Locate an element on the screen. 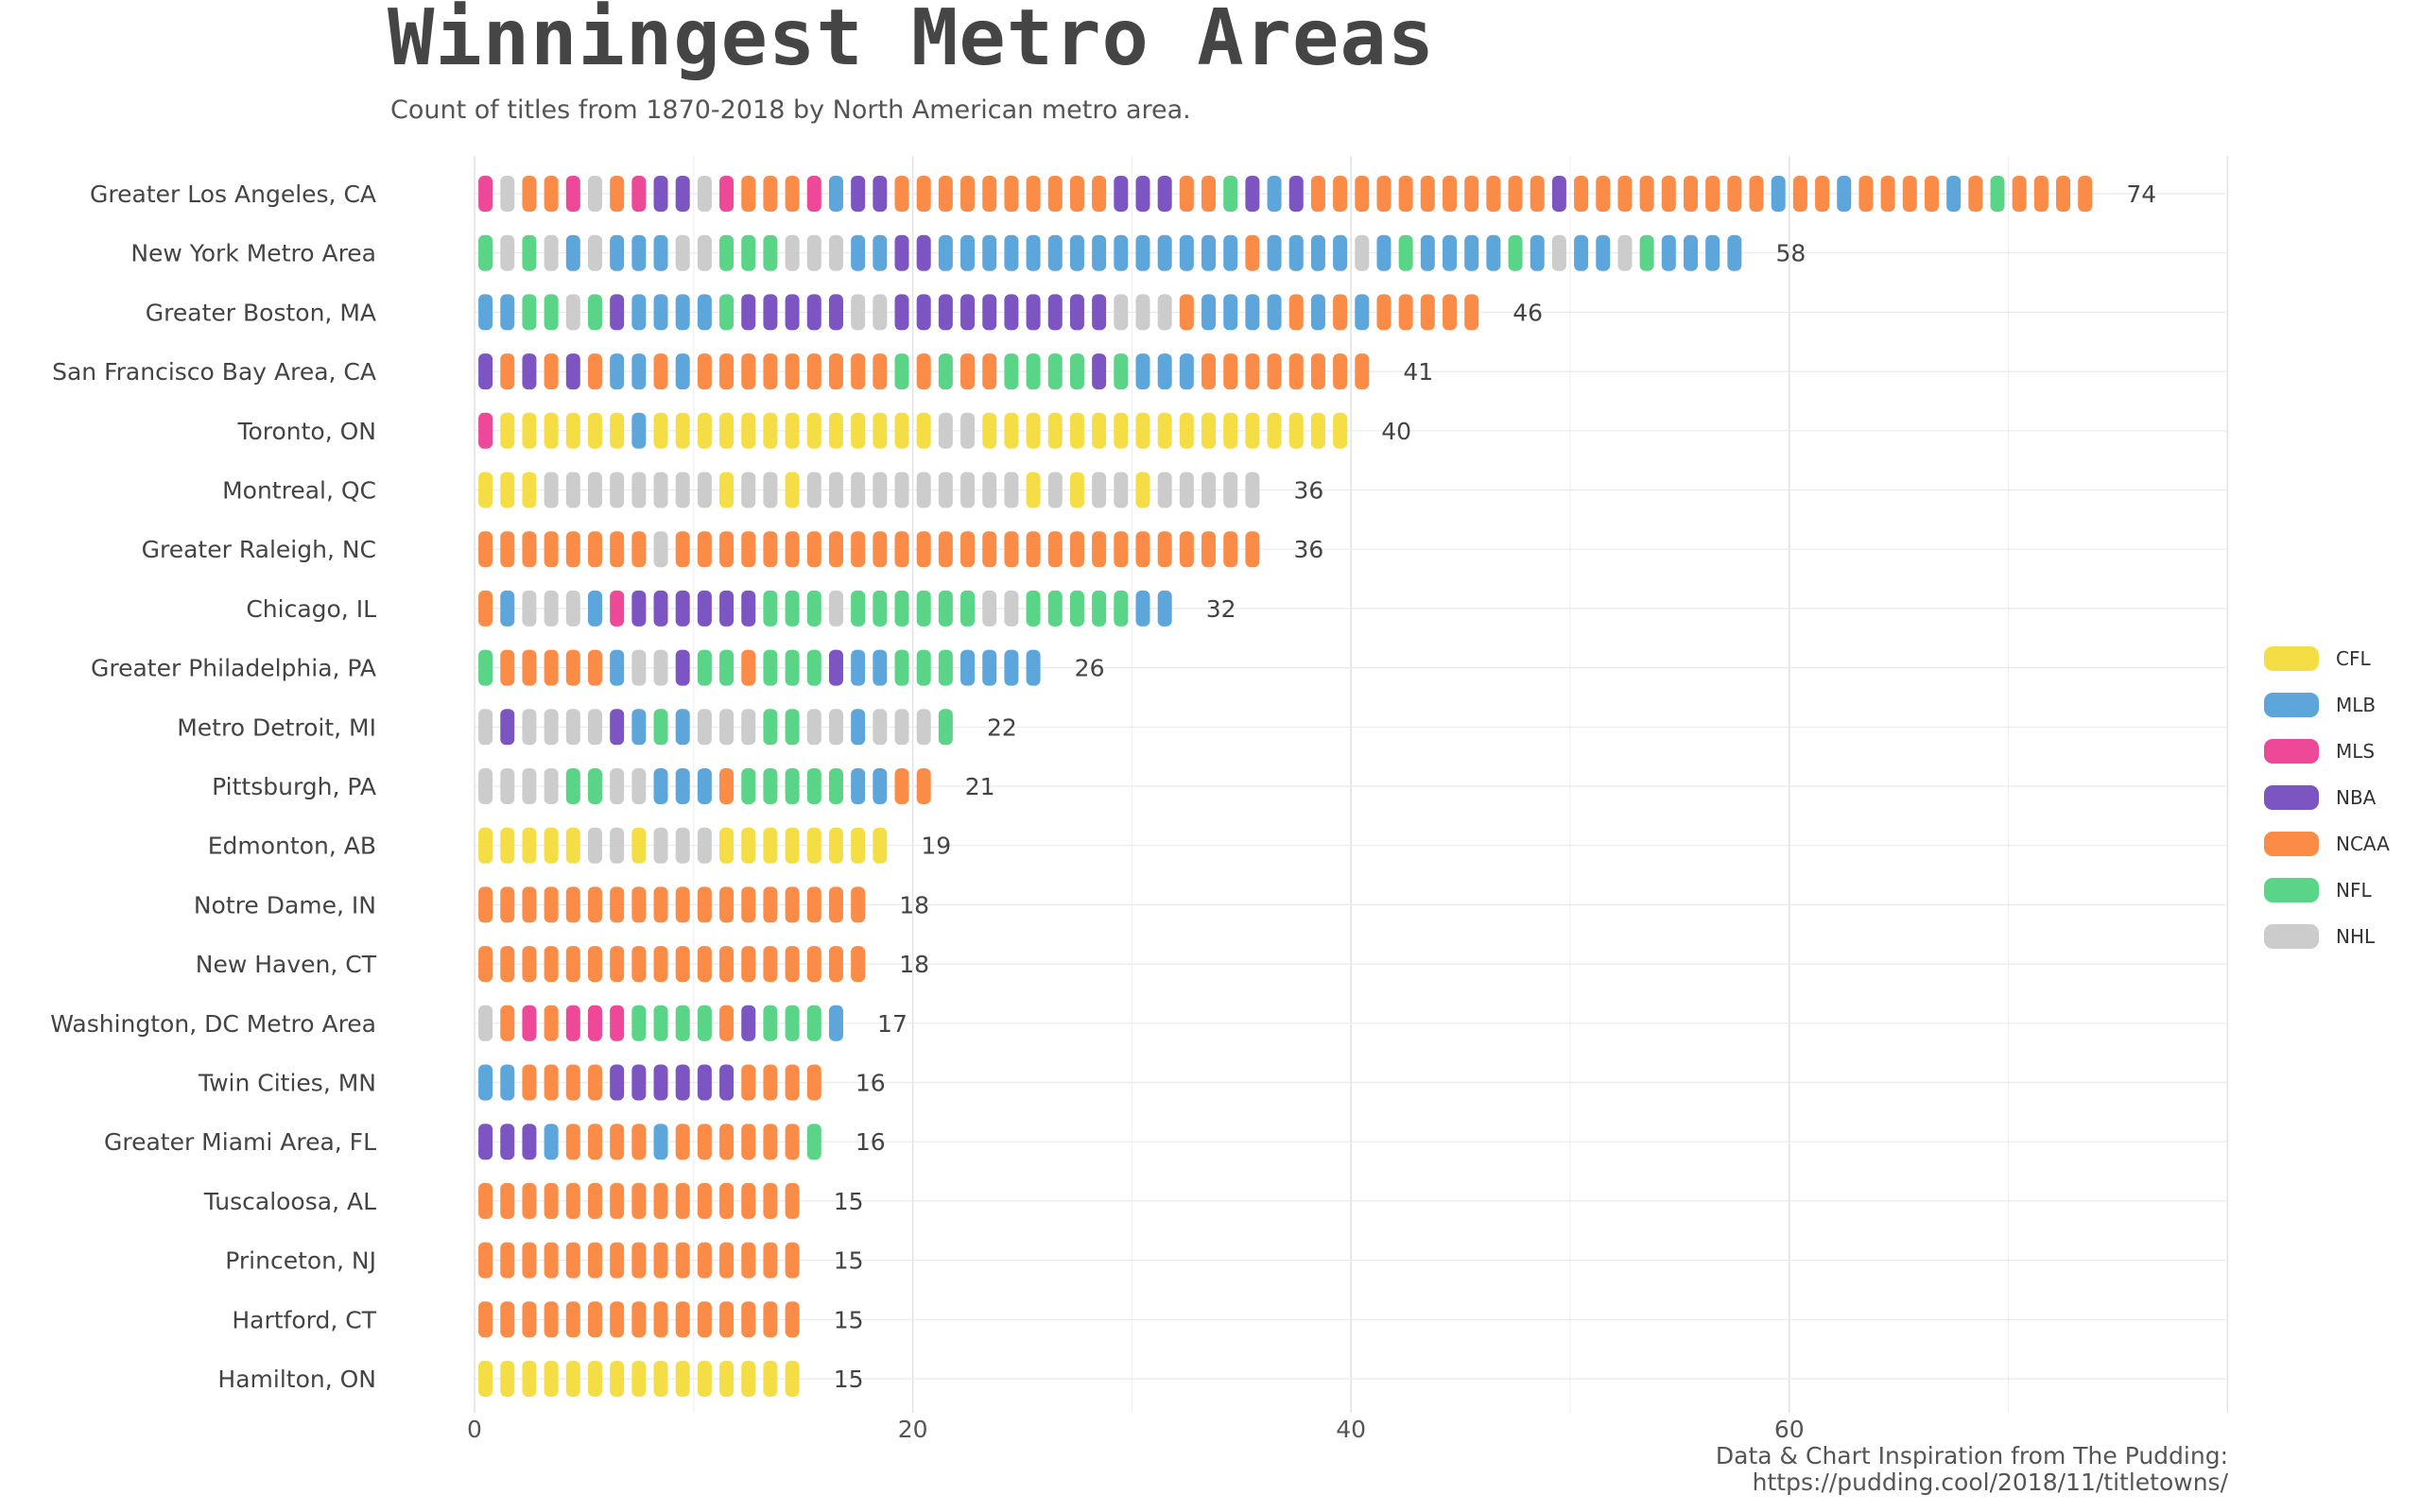  value-label: 74 is located at coordinates (2141, 194).